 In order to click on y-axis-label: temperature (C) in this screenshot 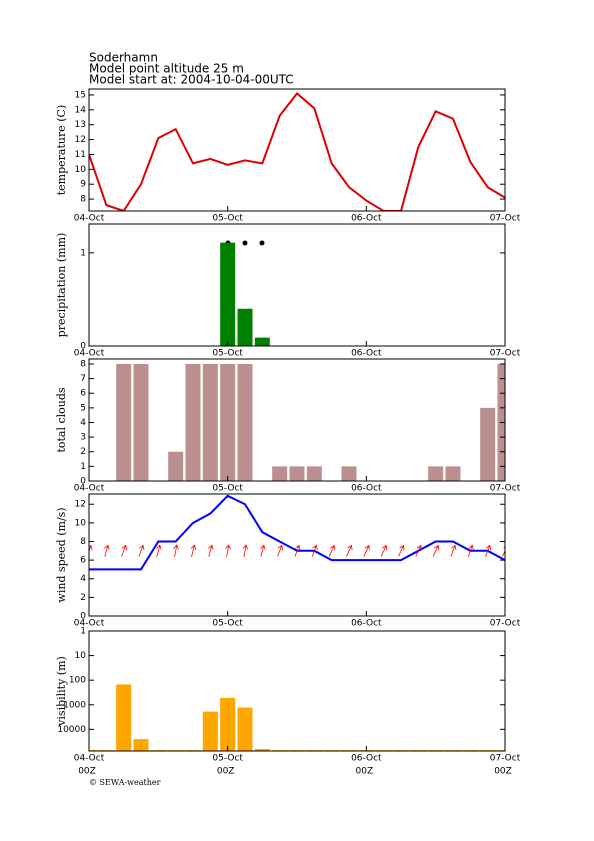, I will do `click(61, 150)`.